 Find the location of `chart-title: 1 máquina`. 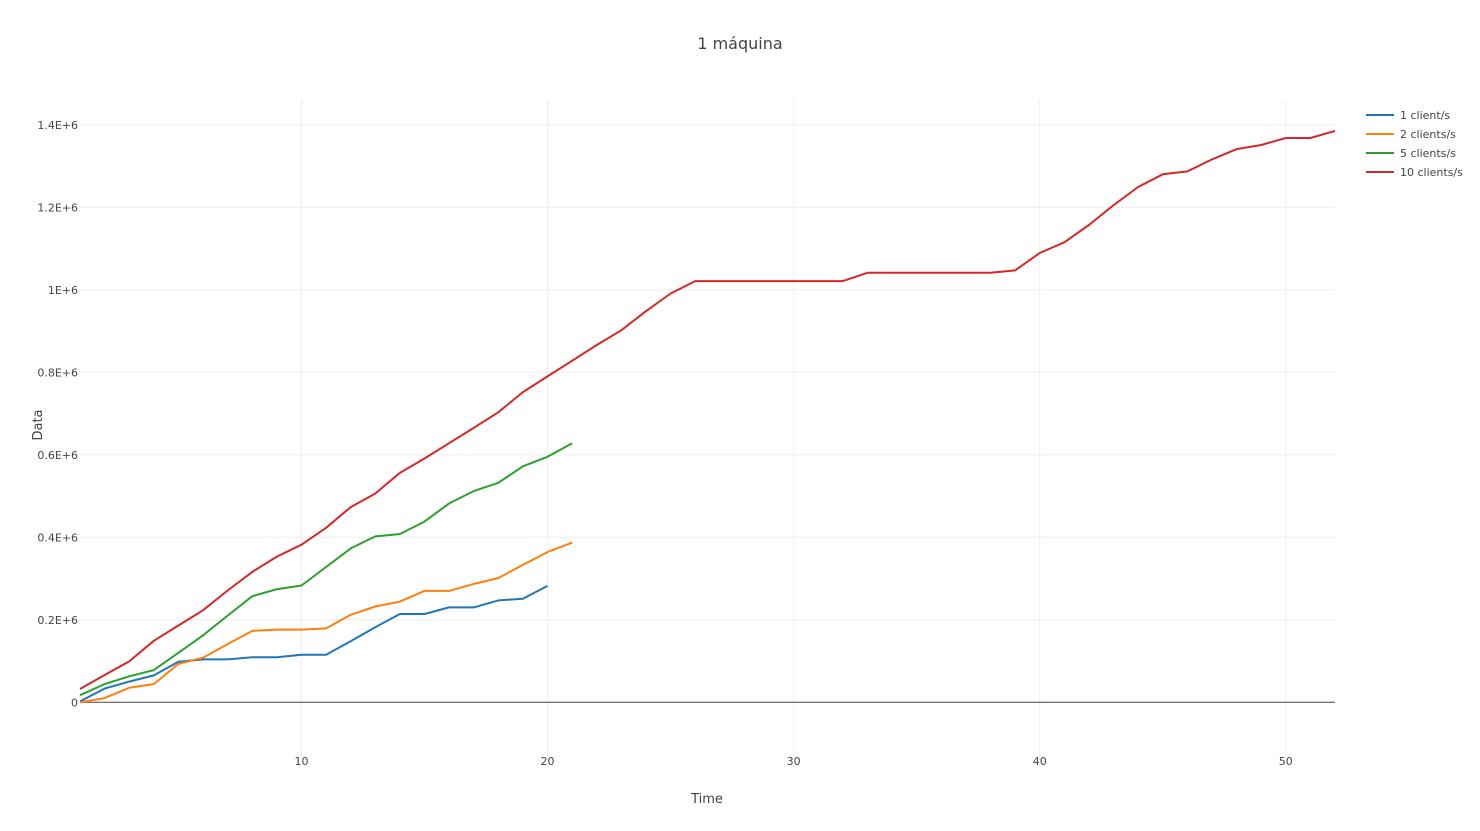

chart-title: 1 máquina is located at coordinates (739, 43).